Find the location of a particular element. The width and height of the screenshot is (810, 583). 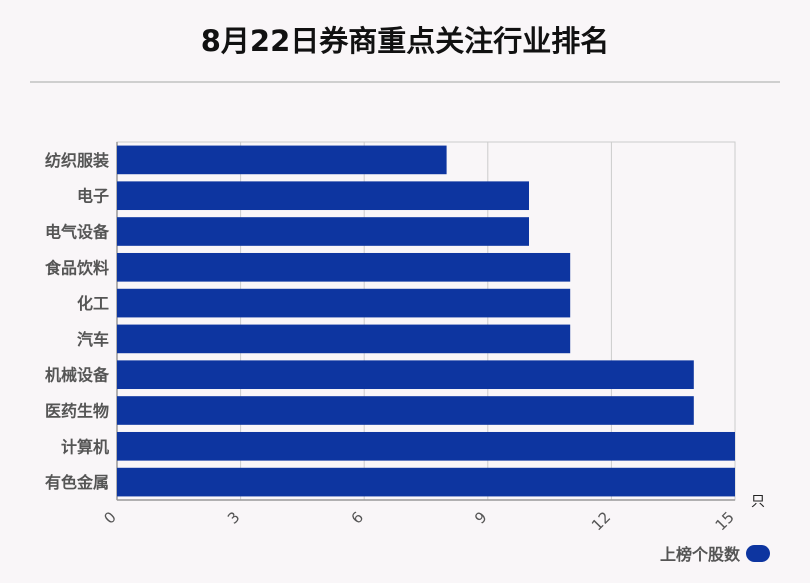

y-category-label: 化工 is located at coordinates (93, 303).